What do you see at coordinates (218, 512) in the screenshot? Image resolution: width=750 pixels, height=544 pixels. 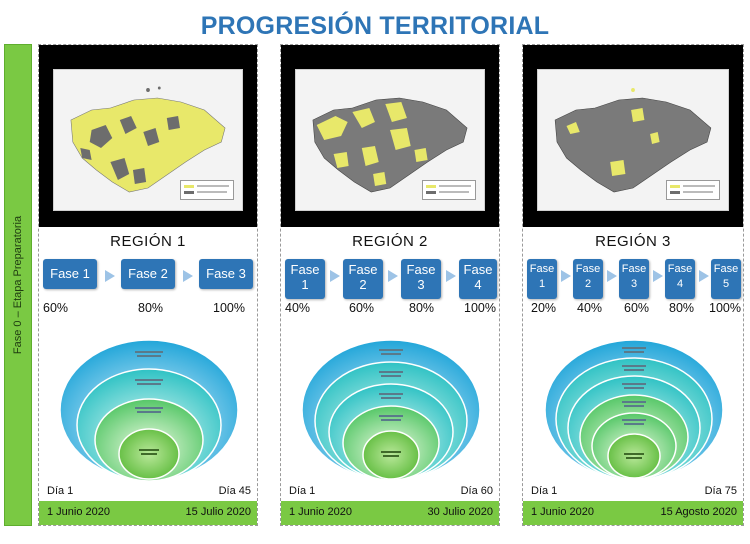 I see `region-1-date-end: 15 Julio 2020` at bounding box center [218, 512].